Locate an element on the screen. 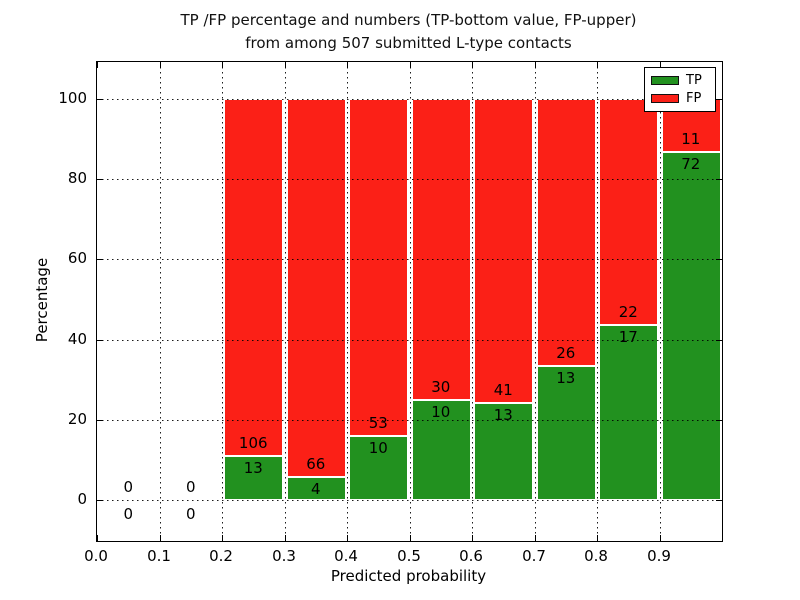 The width and height of the screenshot is (800, 600). annotation-fp-count: 41 is located at coordinates (503, 390).